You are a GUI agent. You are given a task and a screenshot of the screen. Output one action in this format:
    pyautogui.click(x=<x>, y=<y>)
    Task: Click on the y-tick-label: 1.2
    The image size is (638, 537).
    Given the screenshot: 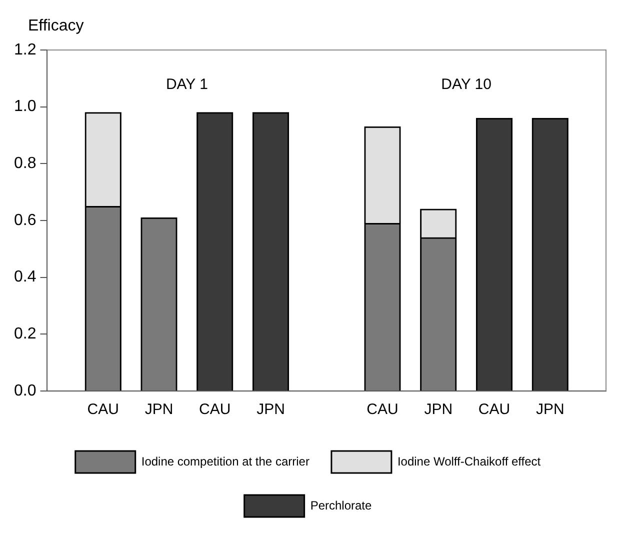 What is the action you would take?
    pyautogui.click(x=25, y=49)
    